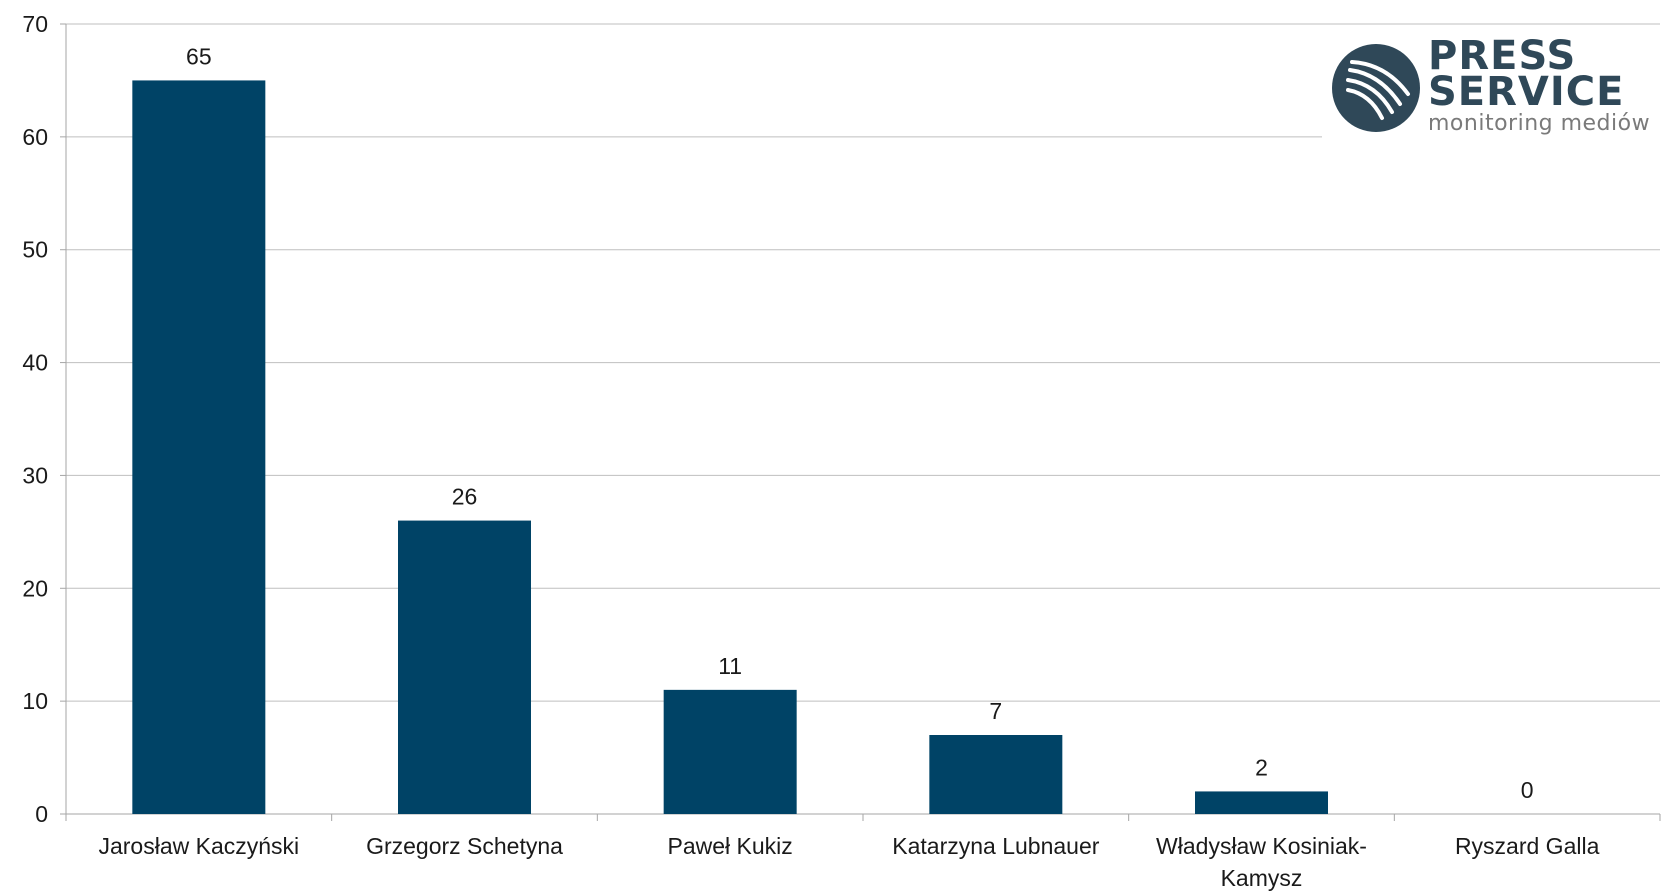 The height and width of the screenshot is (892, 1675). What do you see at coordinates (1526, 92) in the screenshot?
I see `logo-service-text: SERVICE` at bounding box center [1526, 92].